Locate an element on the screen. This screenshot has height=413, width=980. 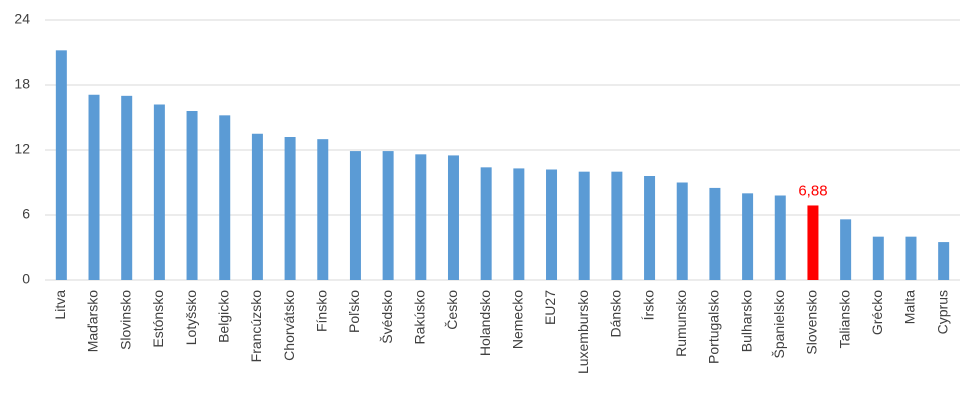
x-tick-label: Česko is located at coordinates (452, 310).